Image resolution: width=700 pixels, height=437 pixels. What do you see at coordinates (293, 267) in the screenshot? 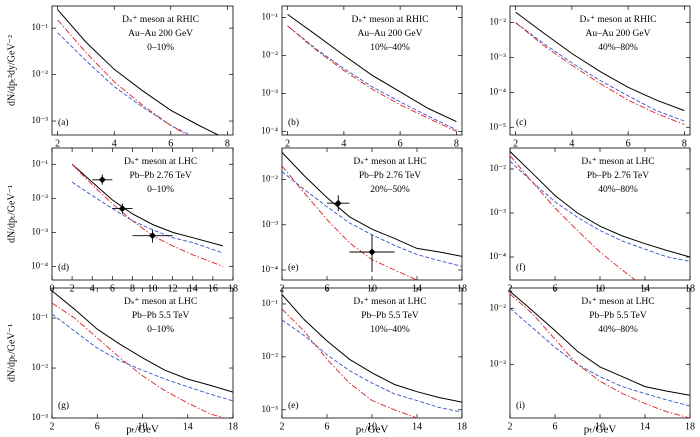
I see `panel-label: (e)` at bounding box center [293, 267].